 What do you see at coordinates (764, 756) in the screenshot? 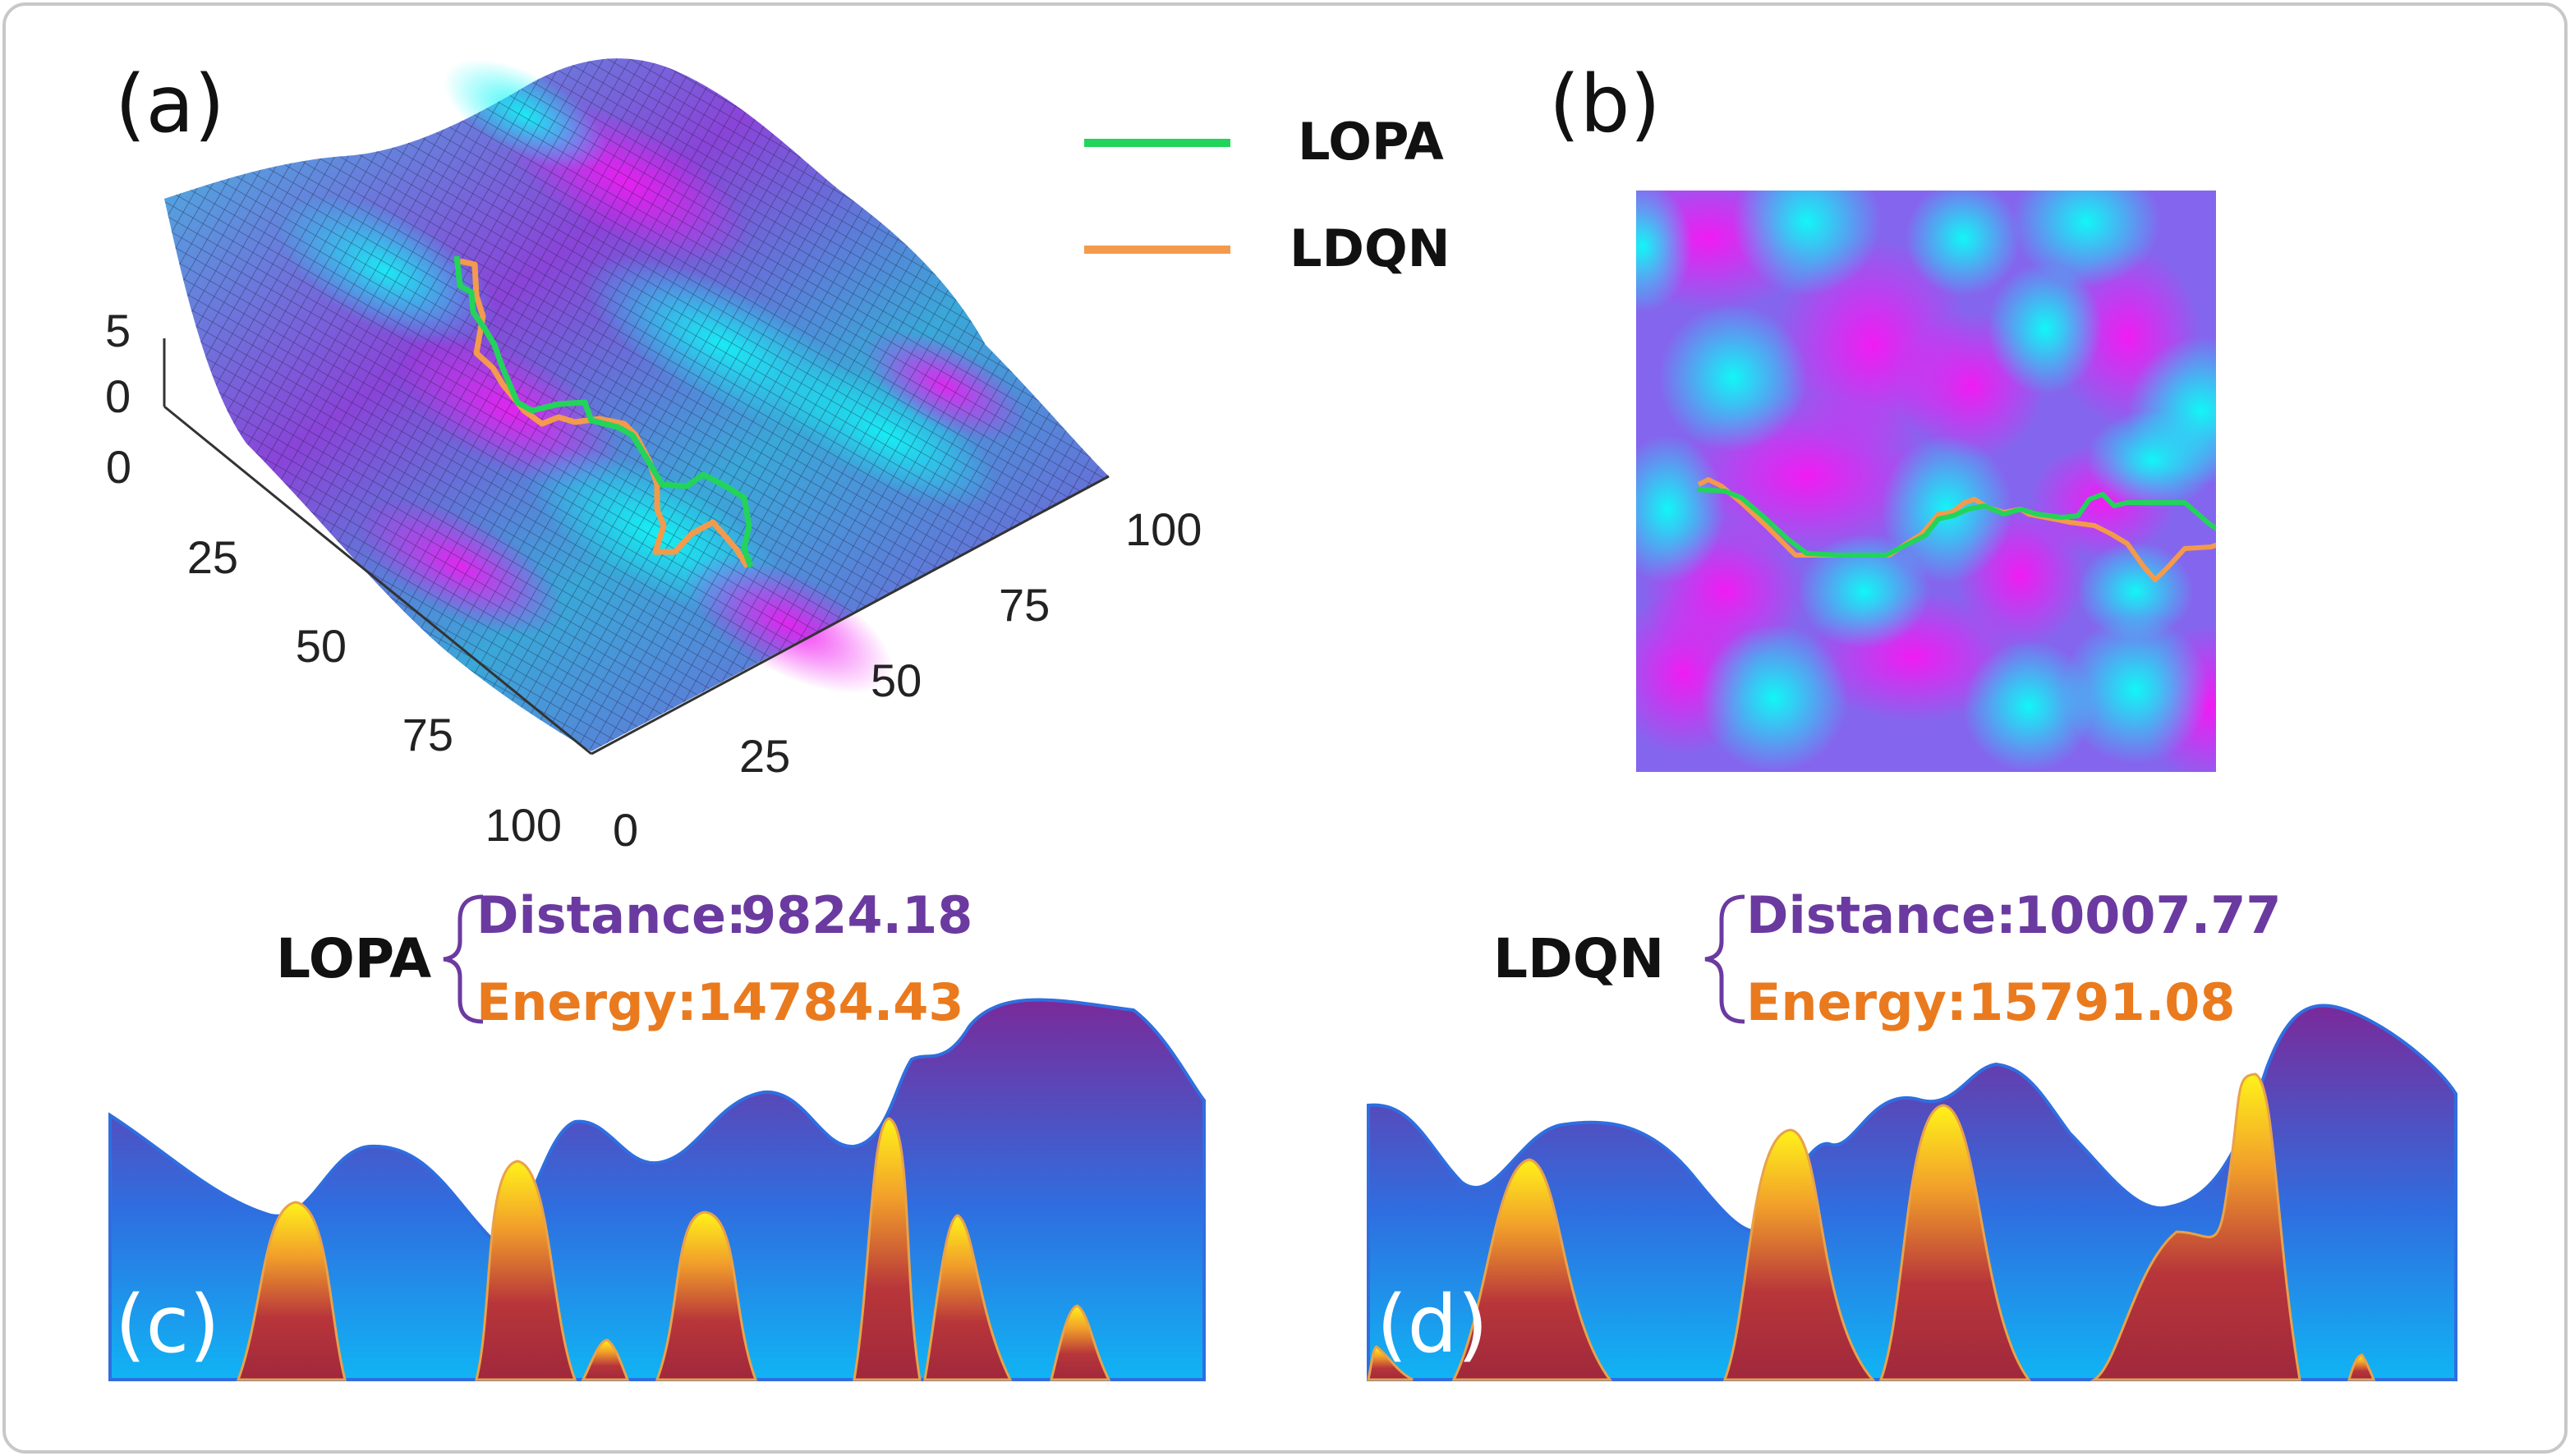
I see `x-tick: 25` at bounding box center [764, 756].